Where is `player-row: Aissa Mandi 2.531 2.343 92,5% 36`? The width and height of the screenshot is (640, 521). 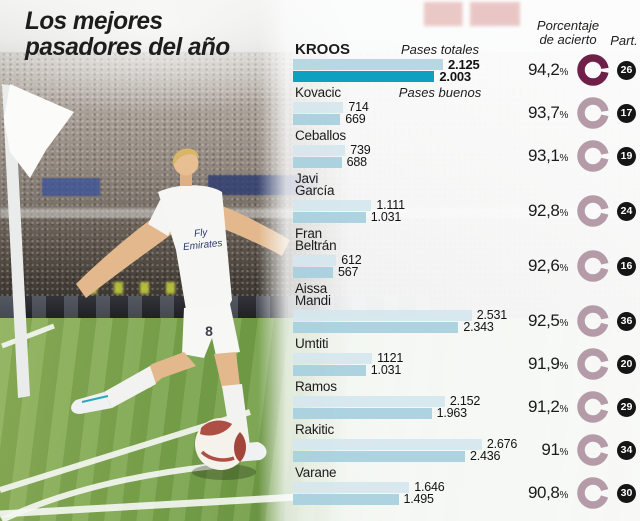 player-row: Aissa Mandi 2.531 2.343 92,5% 36 is located at coordinates (465, 309).